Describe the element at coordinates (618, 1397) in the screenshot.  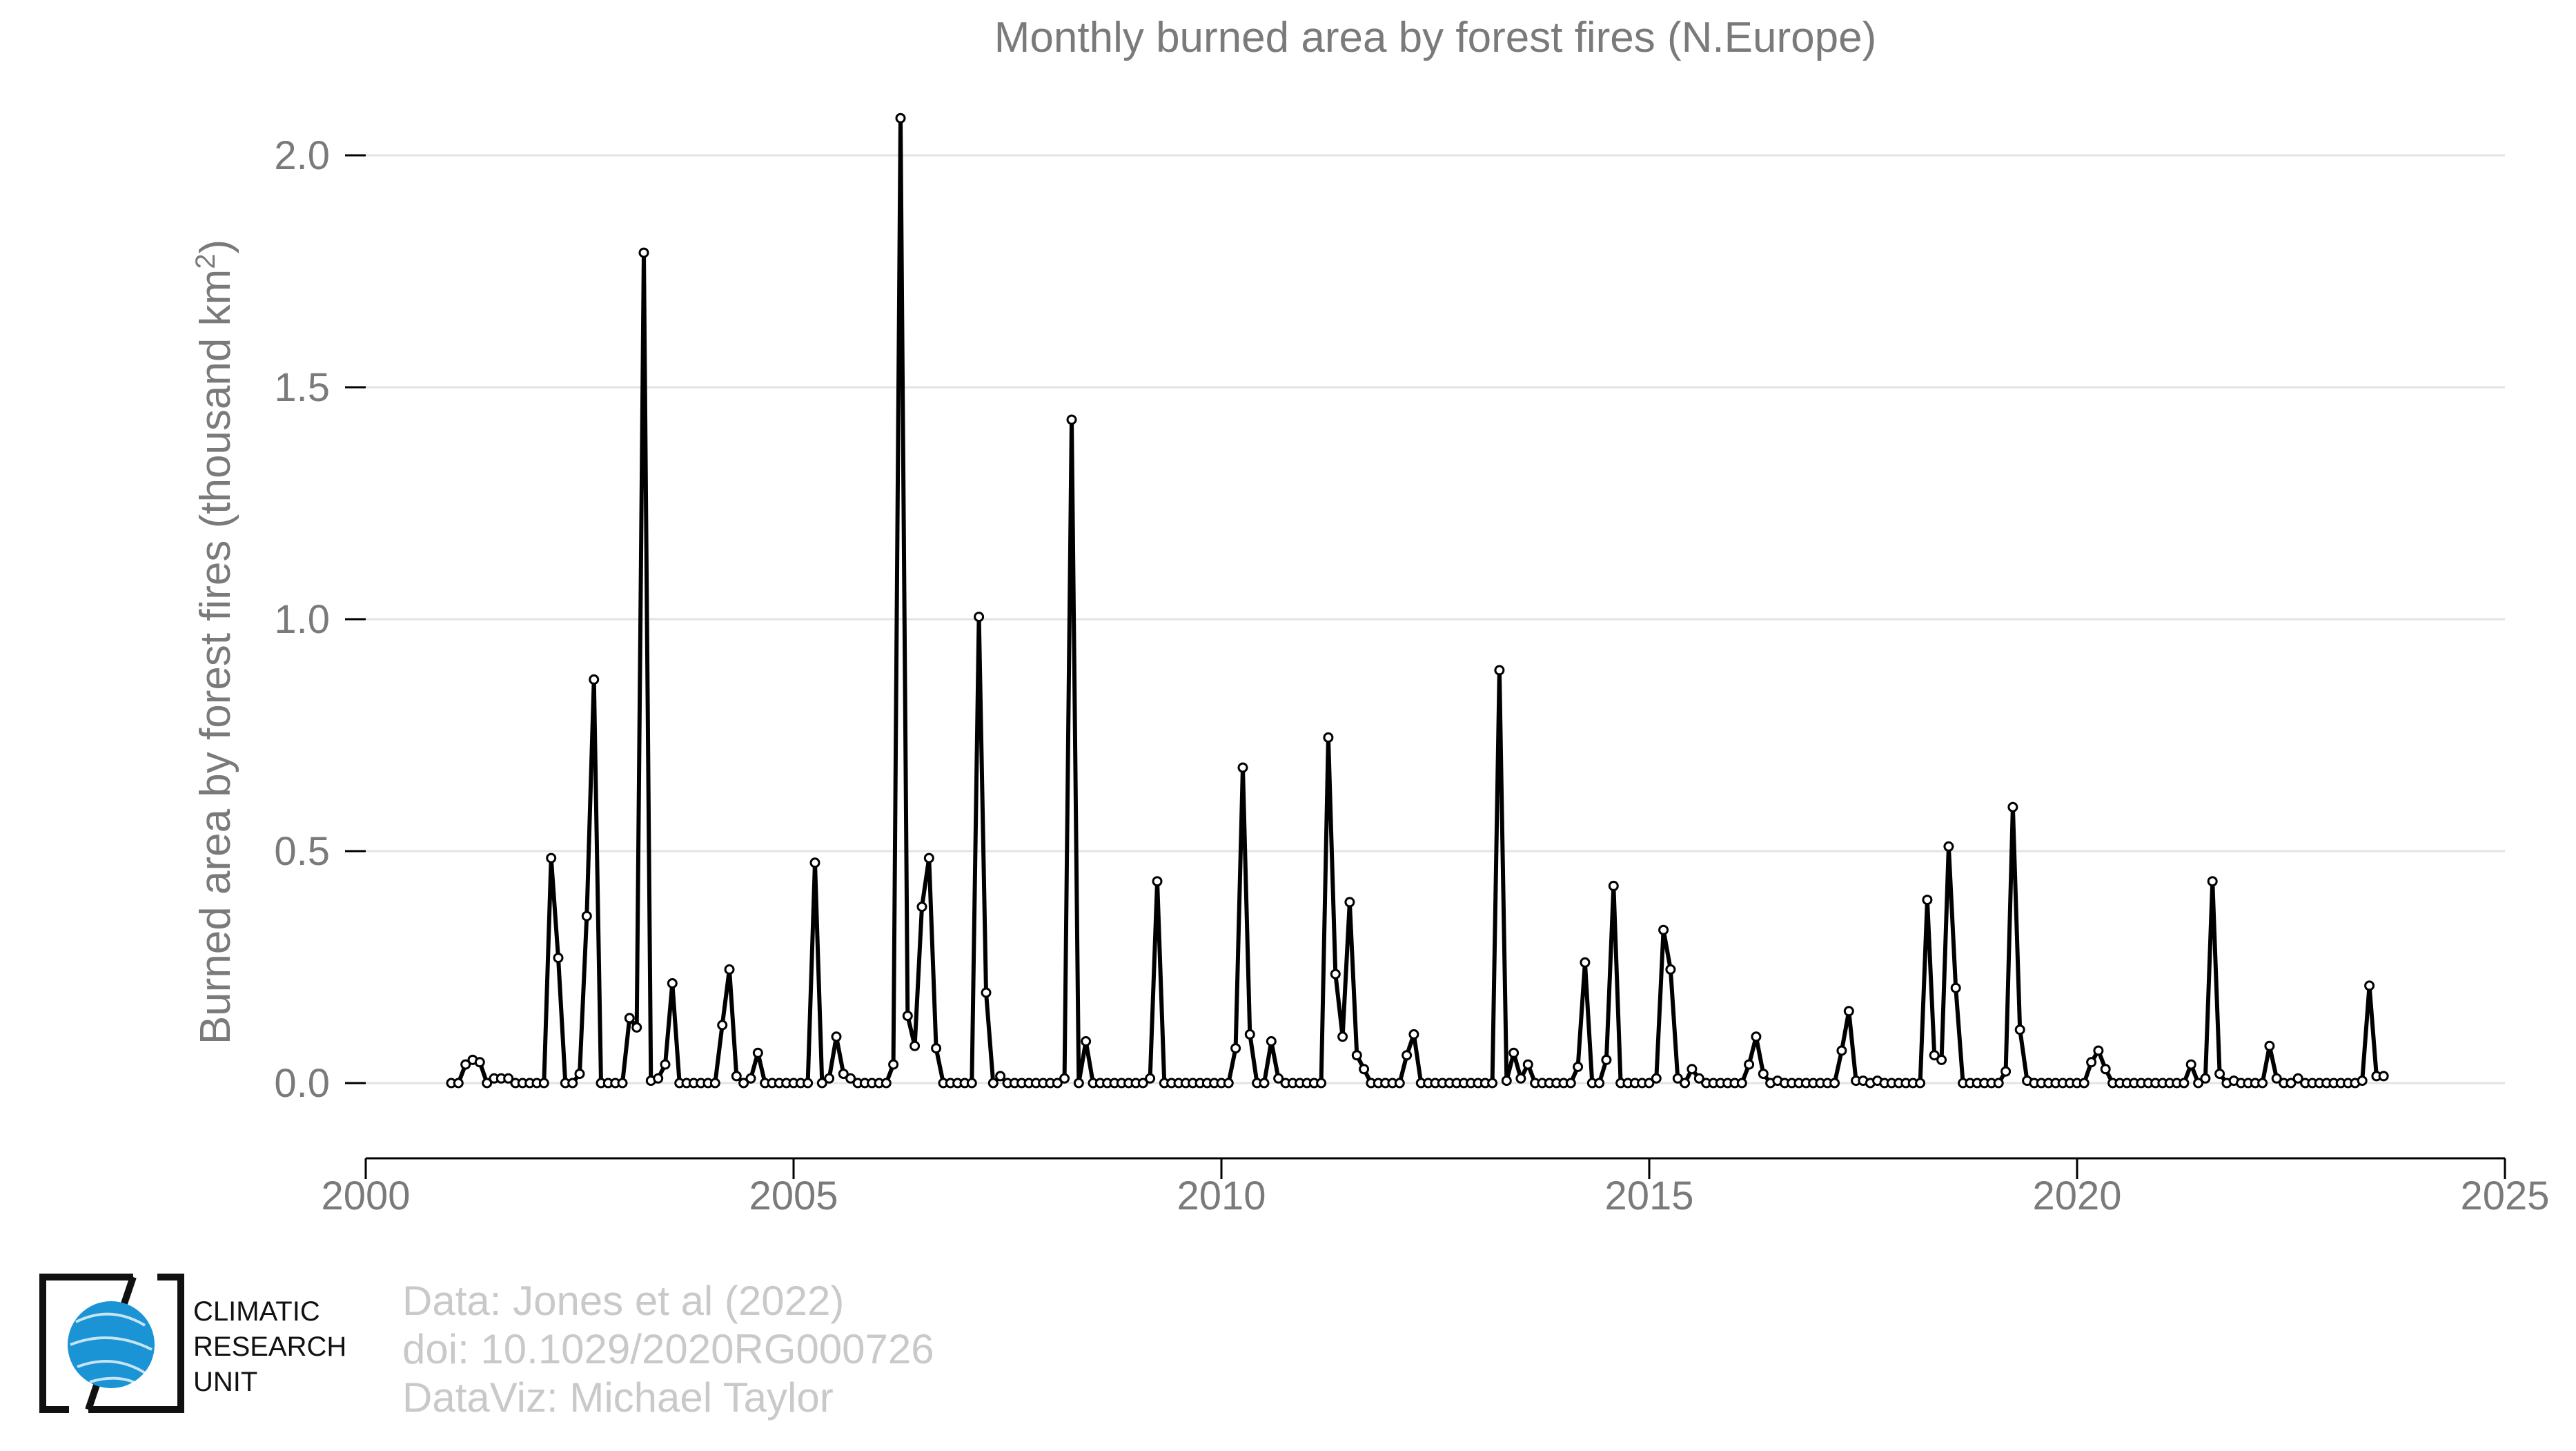
I see `credit-dataviz: DataViz: Michael Taylor` at that location.